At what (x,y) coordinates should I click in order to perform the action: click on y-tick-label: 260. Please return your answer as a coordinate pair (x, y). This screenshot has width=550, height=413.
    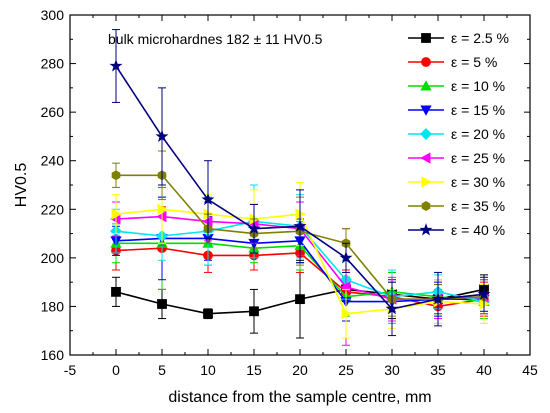
    Looking at the image, I should click on (53, 112).